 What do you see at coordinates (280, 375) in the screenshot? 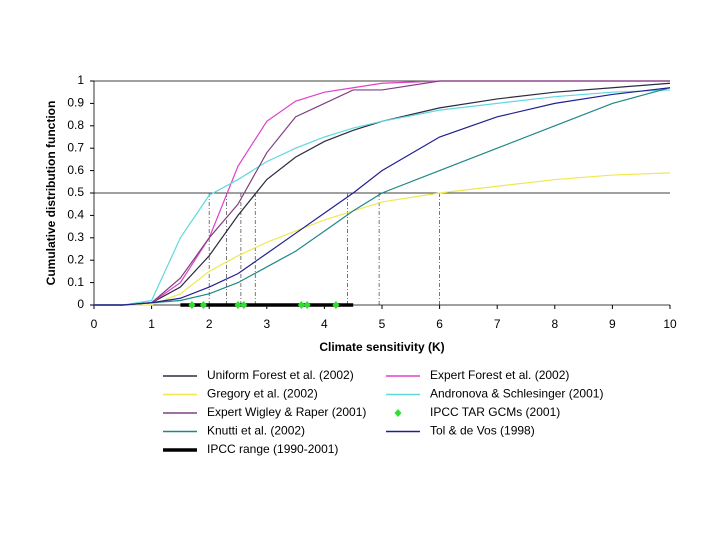
I see `legend-label: Uniform Forest et al. (2002)` at bounding box center [280, 375].